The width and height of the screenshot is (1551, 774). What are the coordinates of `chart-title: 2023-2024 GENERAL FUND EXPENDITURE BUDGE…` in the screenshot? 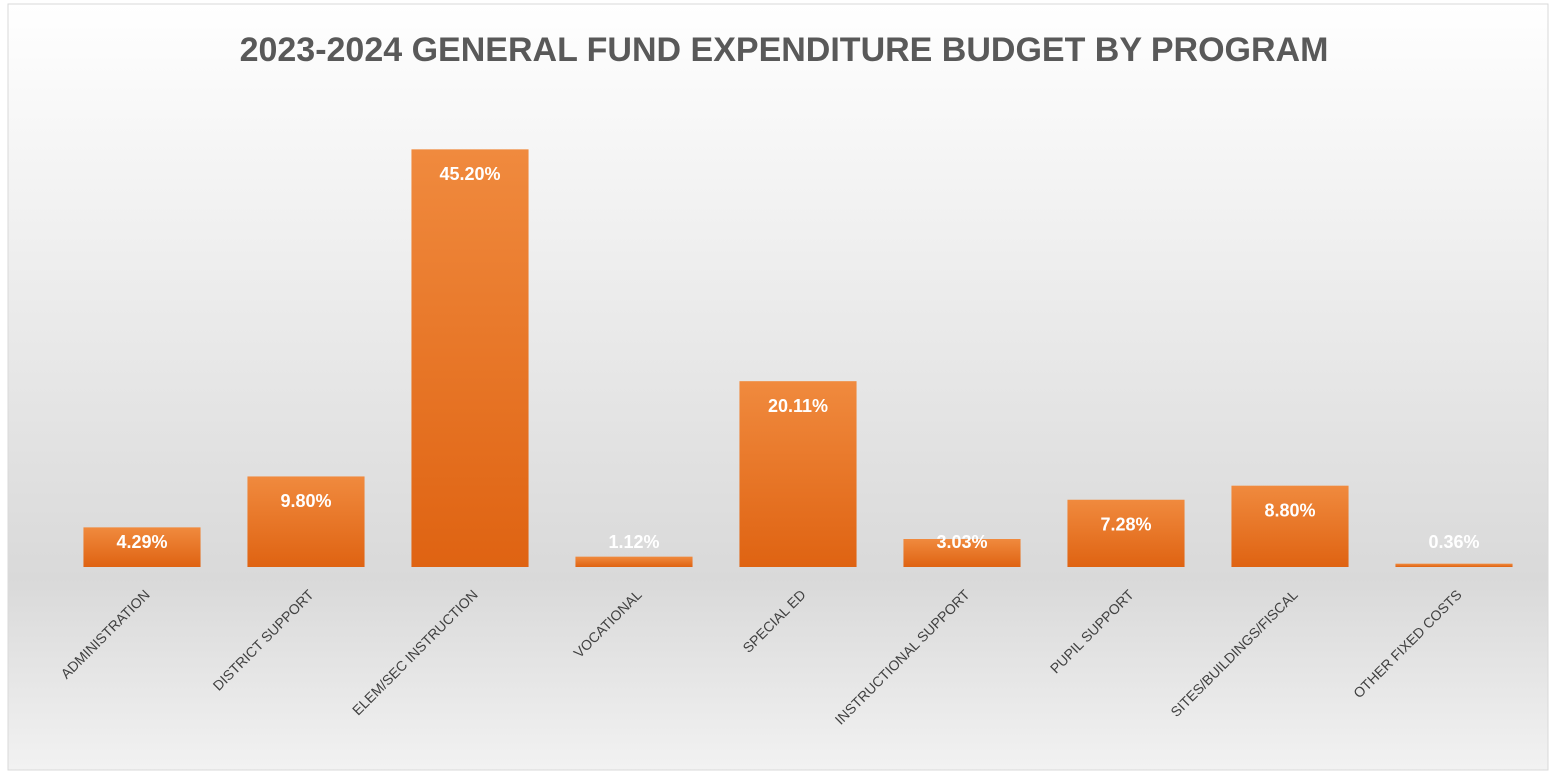 It's located at (784, 50).